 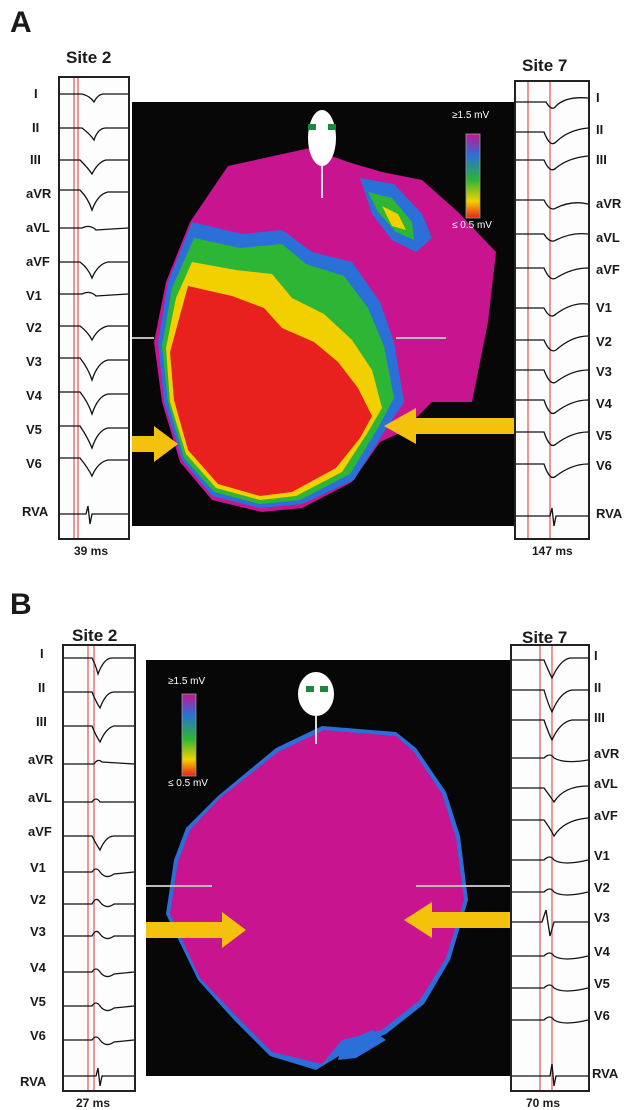 What do you see at coordinates (545, 637) in the screenshot?
I see `panel-b-right-site-label: Site 7` at bounding box center [545, 637].